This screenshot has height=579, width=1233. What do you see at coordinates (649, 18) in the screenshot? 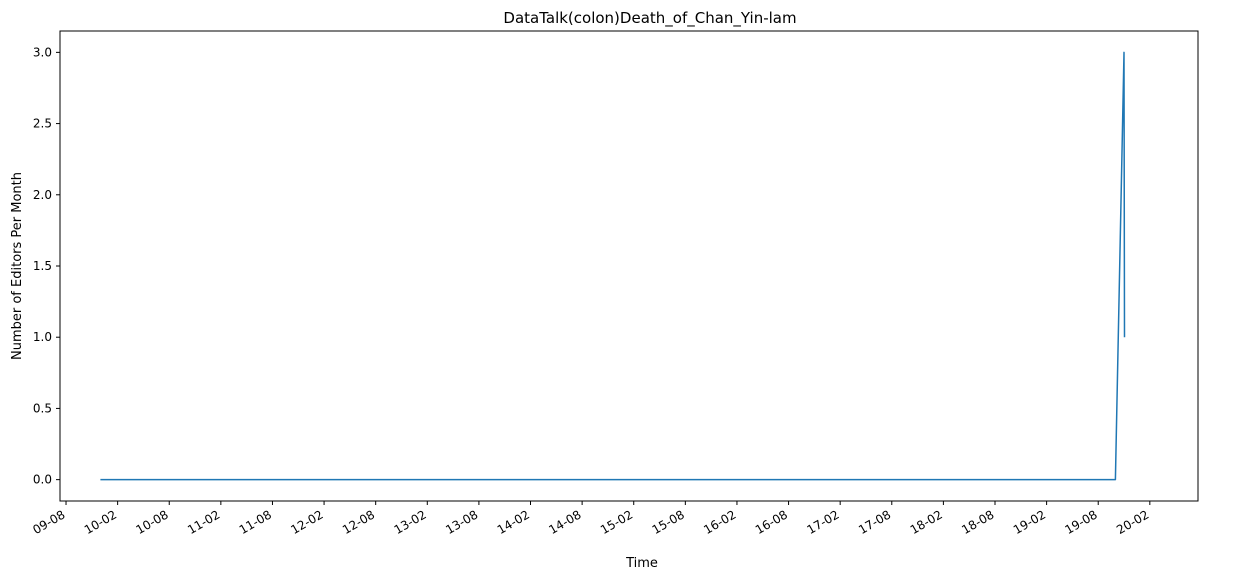
I see `chart-title: DataTalk(colon)Death_of_Chan_Yin-lam` at bounding box center [649, 18].